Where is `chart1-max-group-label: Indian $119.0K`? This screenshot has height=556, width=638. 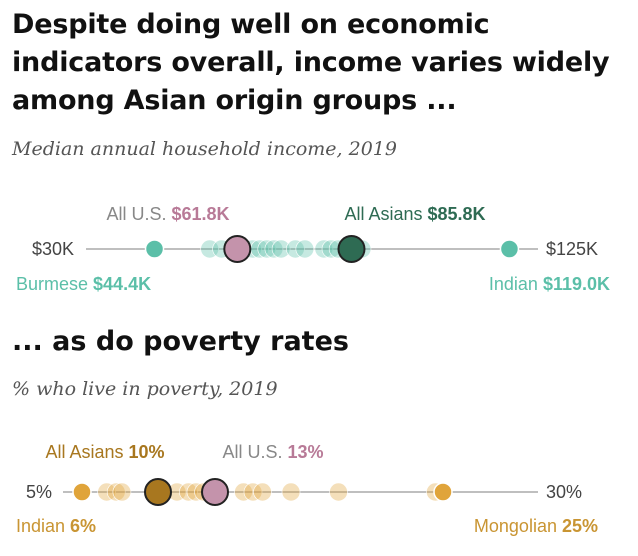 chart1-max-group-label: Indian $119.0K is located at coordinates (549, 284).